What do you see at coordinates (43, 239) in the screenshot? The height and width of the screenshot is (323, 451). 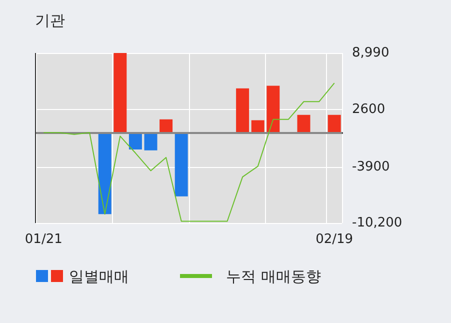 I see `x-tick-label: 01/21` at bounding box center [43, 239].